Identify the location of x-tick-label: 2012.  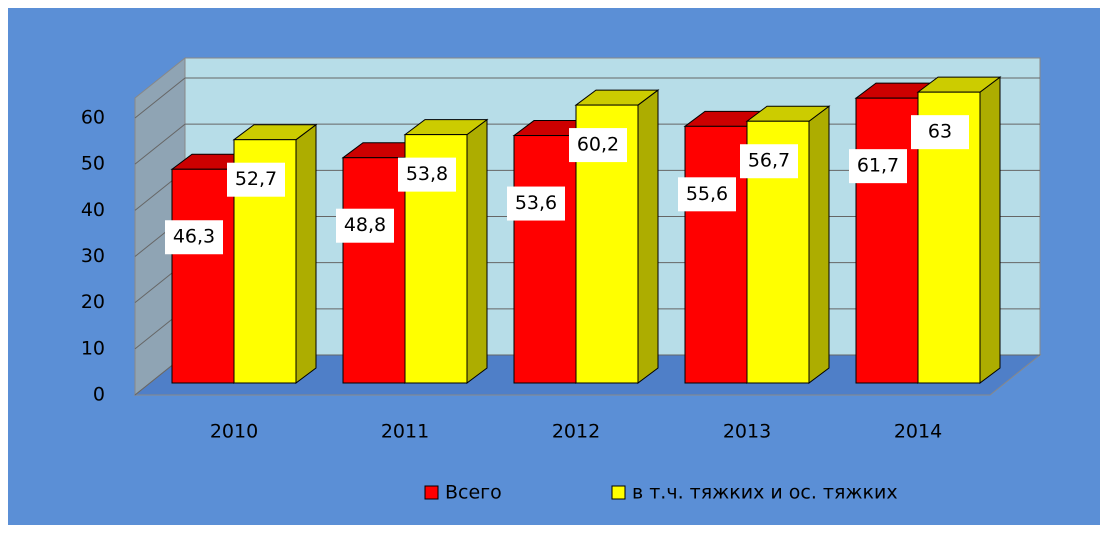
(576, 432).